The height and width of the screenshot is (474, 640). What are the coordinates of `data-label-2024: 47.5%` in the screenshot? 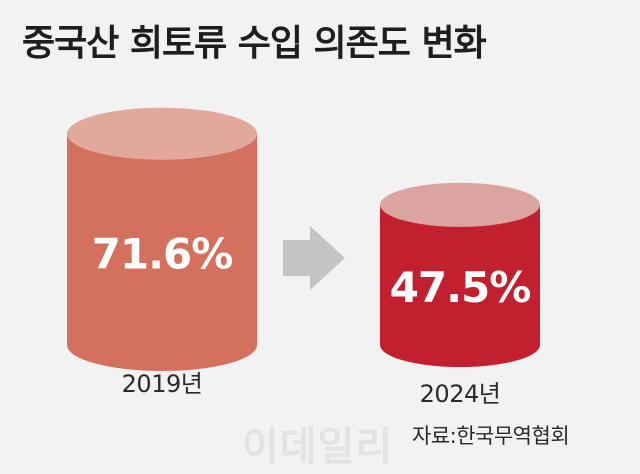 It's located at (460, 287).